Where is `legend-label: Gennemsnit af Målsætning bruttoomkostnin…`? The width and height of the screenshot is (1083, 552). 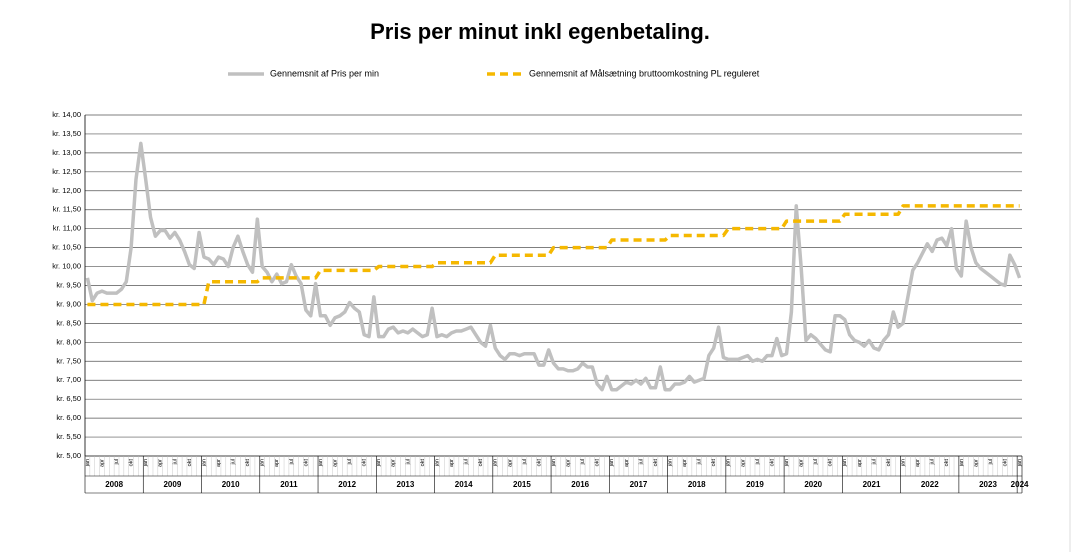
legend-label: Gennemsnit af Målsætning bruttoomkostnin… is located at coordinates (644, 73).